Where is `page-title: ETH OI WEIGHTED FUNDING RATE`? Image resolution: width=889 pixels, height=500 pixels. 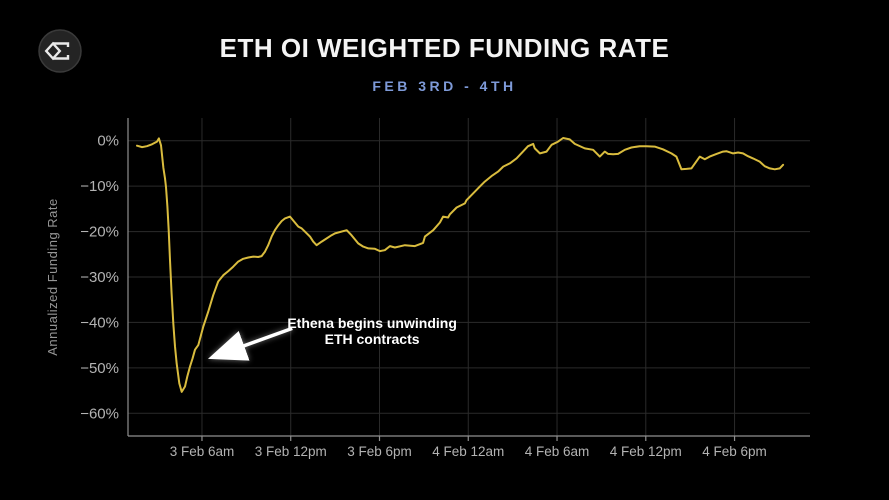
page-title: ETH OI WEIGHTED FUNDING RATE is located at coordinates (444, 48).